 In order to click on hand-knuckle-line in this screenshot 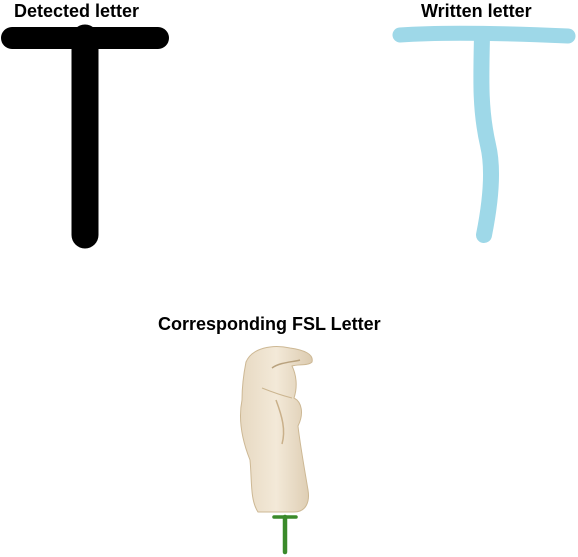, I will do `click(277, 393)`.